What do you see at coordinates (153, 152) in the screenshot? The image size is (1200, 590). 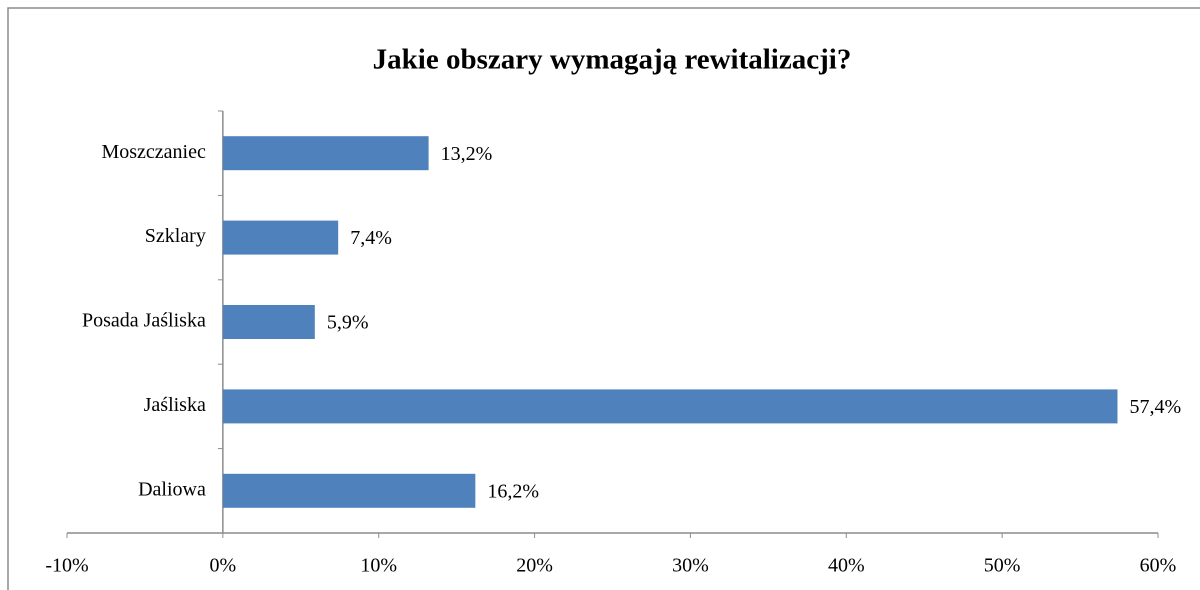 I see `y-tick-label: Moszczaniec` at bounding box center [153, 152].